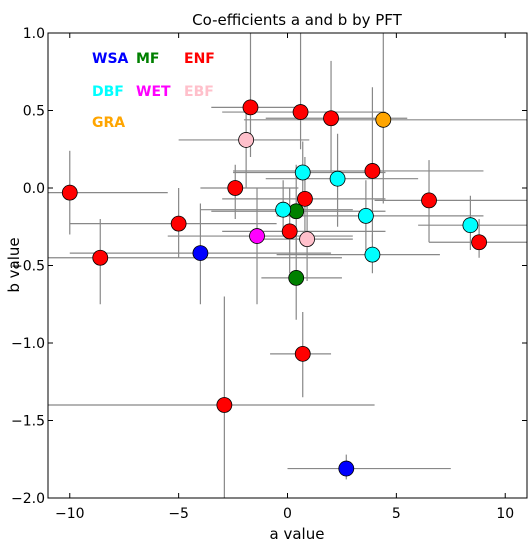 The width and height of the screenshot is (528, 544). What do you see at coordinates (297, 534) in the screenshot?
I see `x-axis-title: a value` at bounding box center [297, 534].